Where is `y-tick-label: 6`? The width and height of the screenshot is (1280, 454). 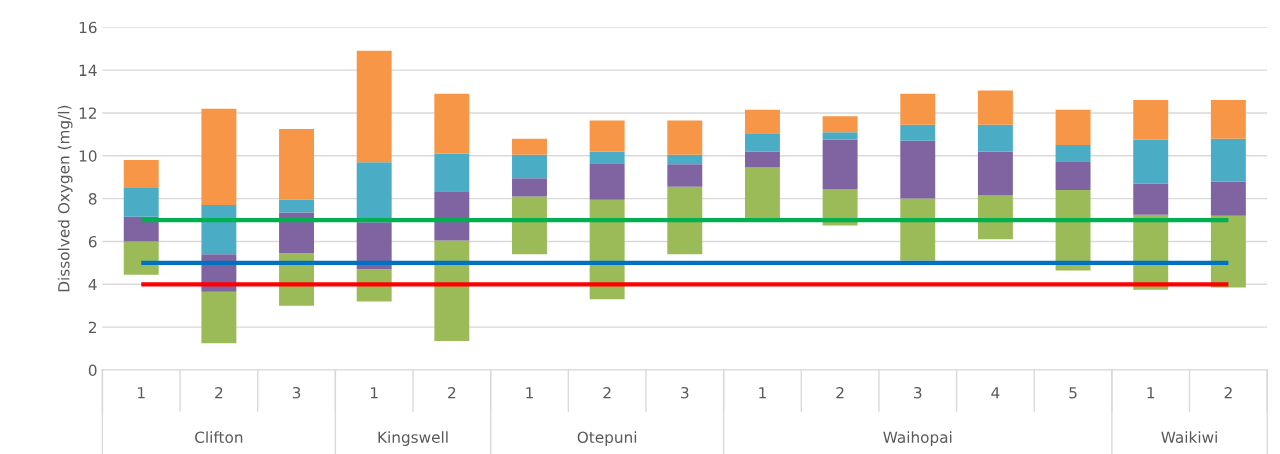 y-tick-label: 6 is located at coordinates (92, 241).